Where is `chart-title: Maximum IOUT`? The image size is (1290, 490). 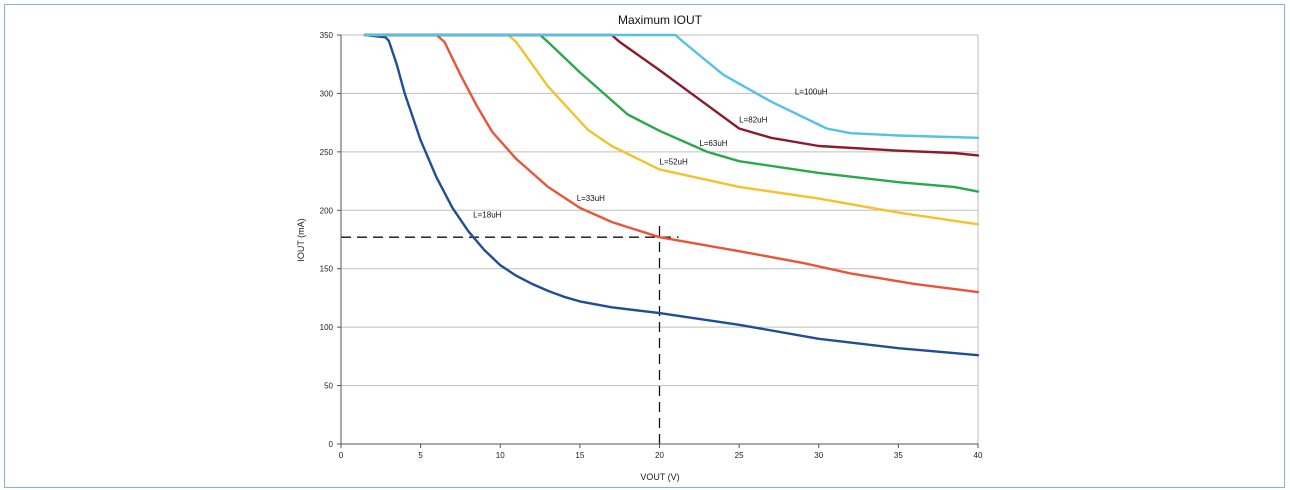
chart-title: Maximum IOUT is located at coordinates (660, 20).